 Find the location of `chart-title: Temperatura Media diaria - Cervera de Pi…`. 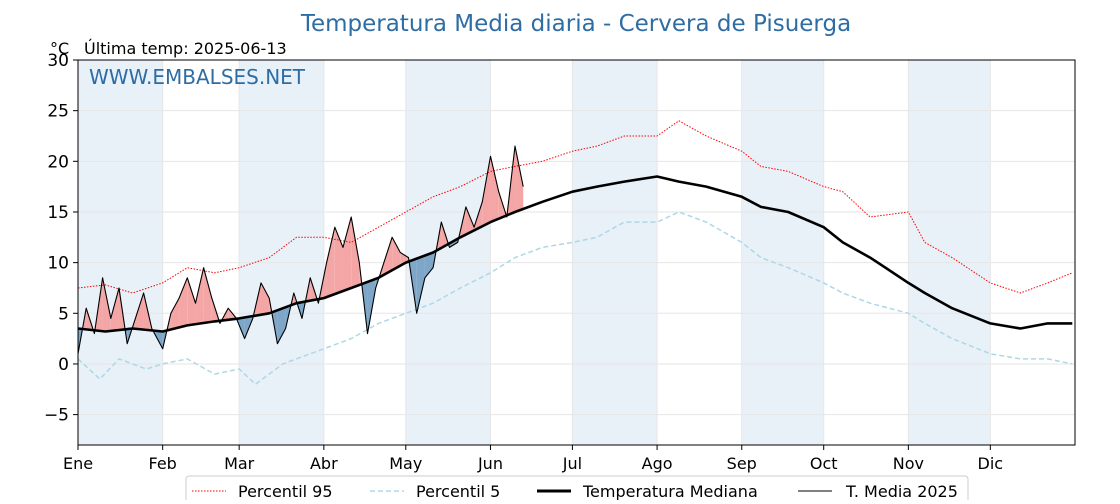

chart-title: Temperatura Media diaria - Cervera de Pi… is located at coordinates (575, 24).